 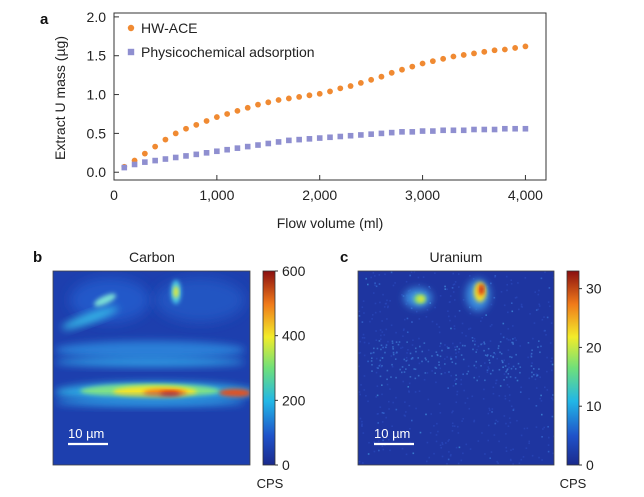 I want to click on legend-marker-hwace, so click(x=131, y=28).